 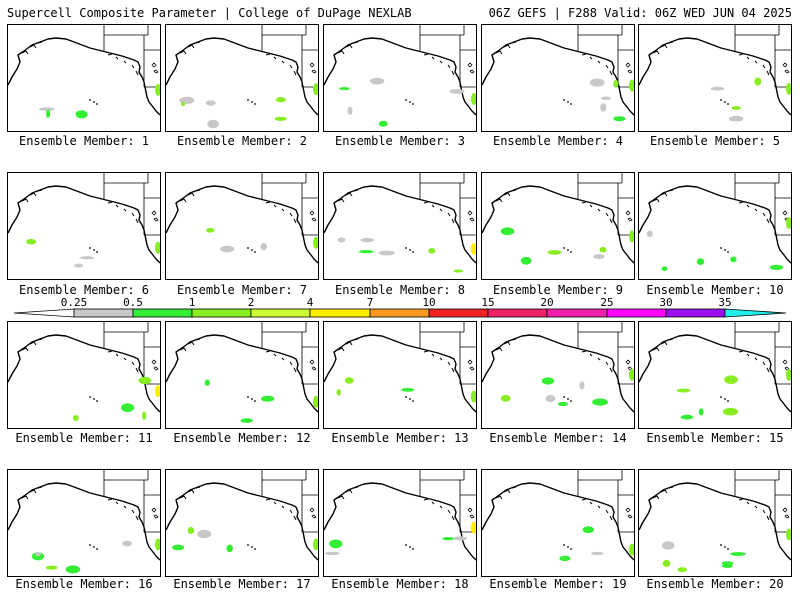 What do you see at coordinates (310, 302) in the screenshot?
I see `colorbar-tick-label: 4` at bounding box center [310, 302].